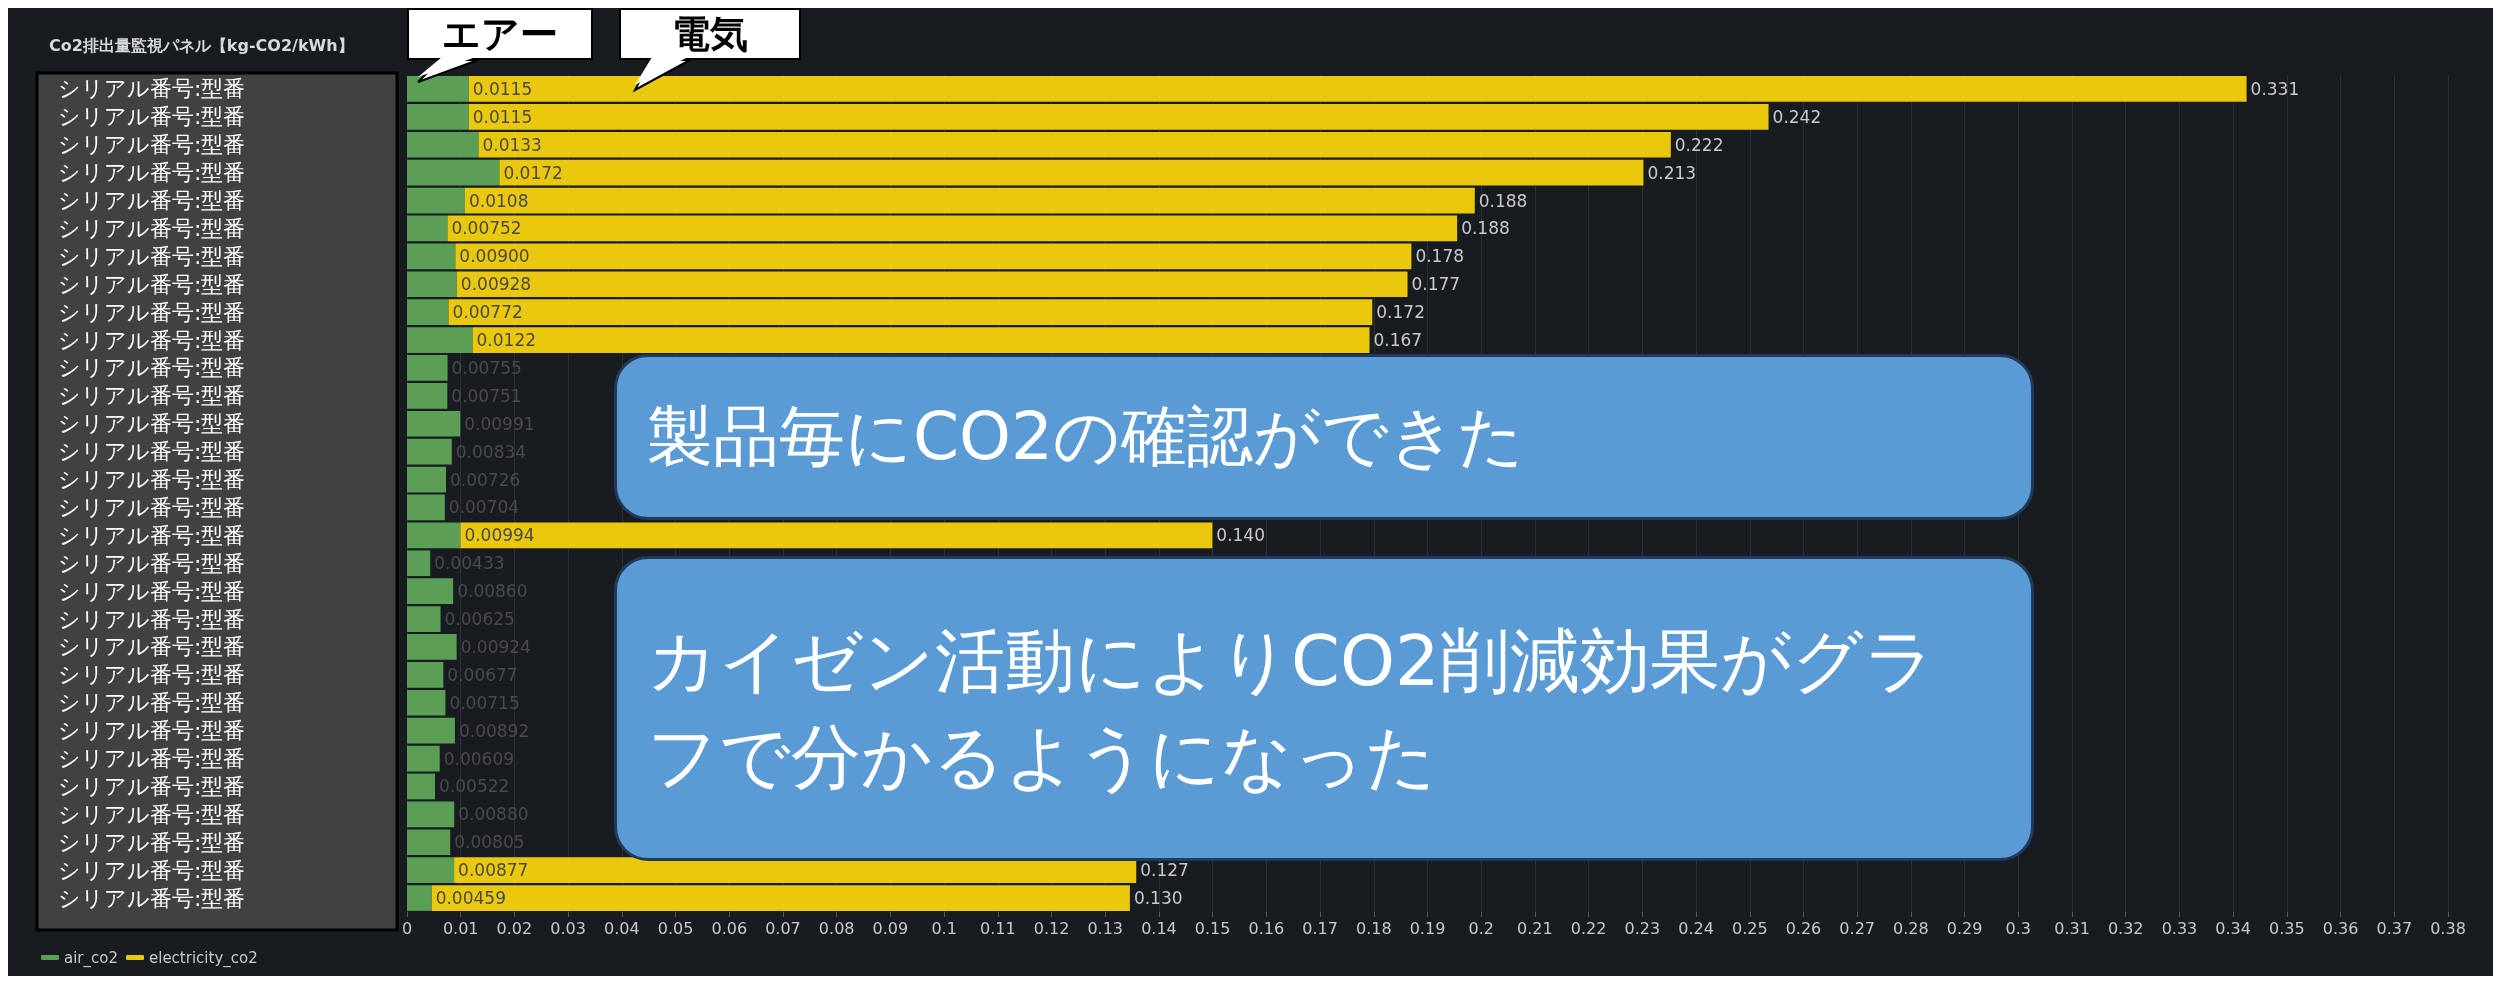 This screenshot has width=2501, height=984. What do you see at coordinates (499, 200) in the screenshot?
I see `data-label: 0.0108` at bounding box center [499, 200].